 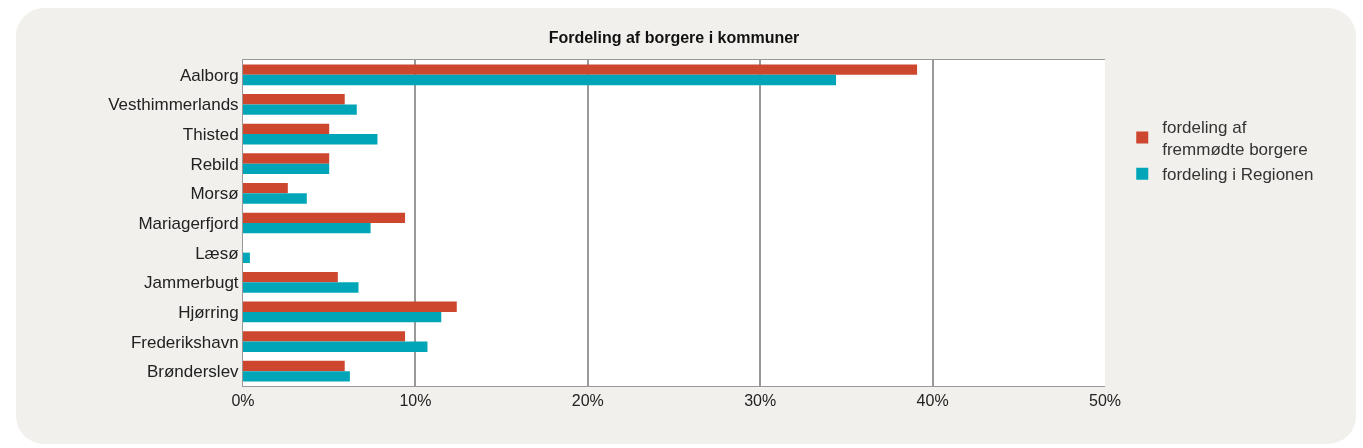 What do you see at coordinates (932, 401) in the screenshot?
I see `x-tick-label: 40%` at bounding box center [932, 401].